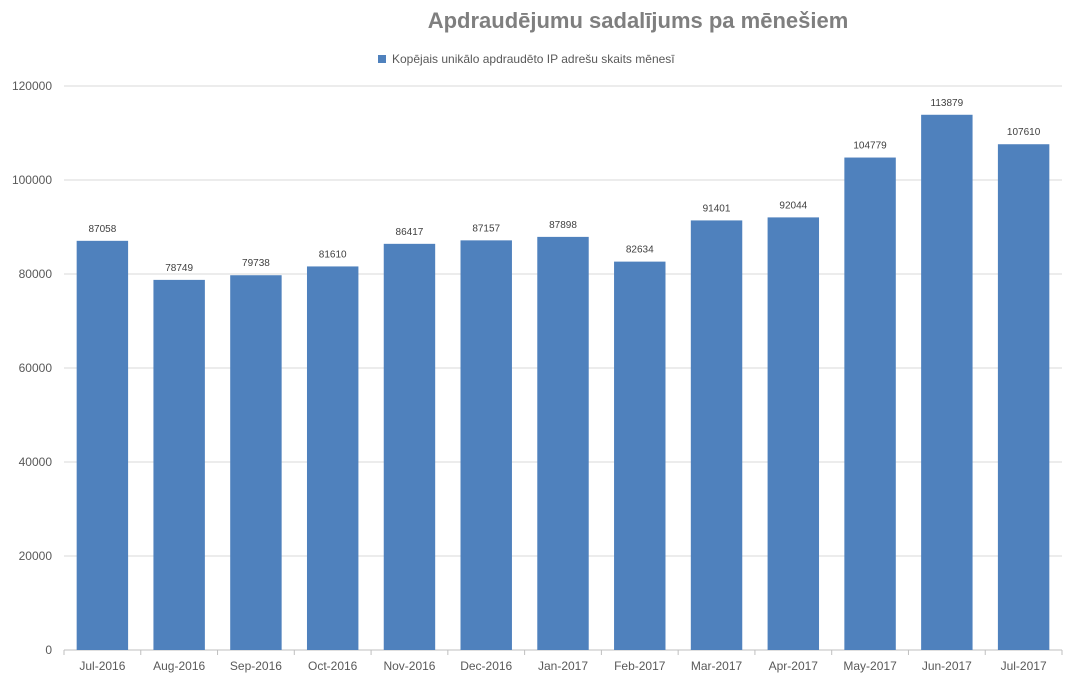  What do you see at coordinates (382, 59) in the screenshot?
I see `legend-swatch` at bounding box center [382, 59].